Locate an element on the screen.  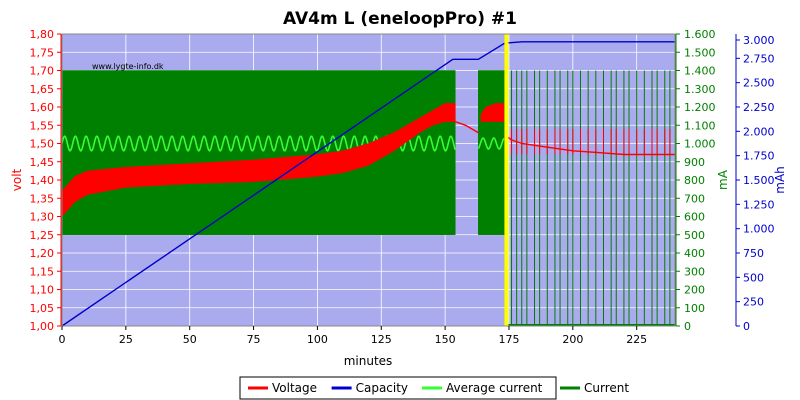
volt-tick-label: 1,50 is located at coordinates (42, 144).